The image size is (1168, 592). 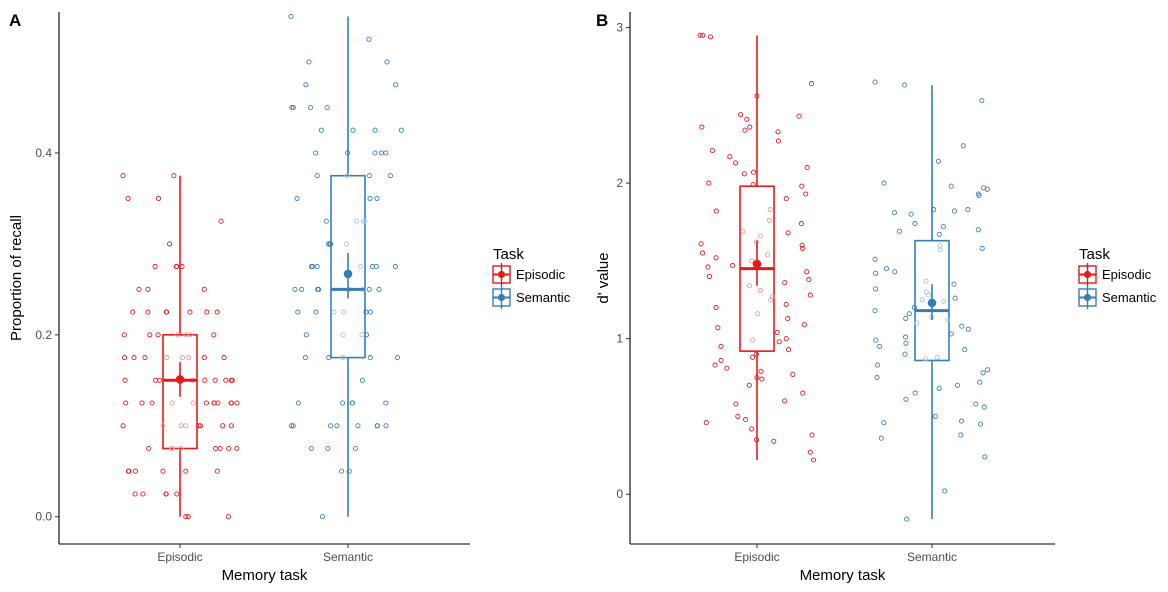 I want to click on x-axis-title: Memory task, so click(x=843, y=575).